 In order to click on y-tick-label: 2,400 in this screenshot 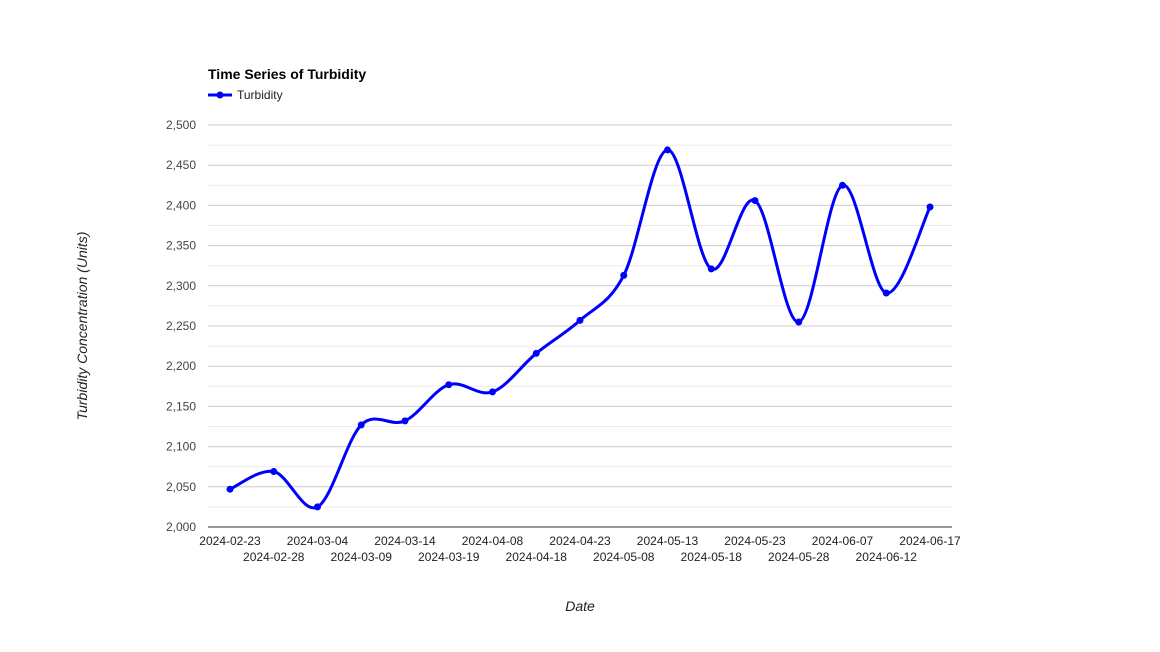, I will do `click(181, 205)`.